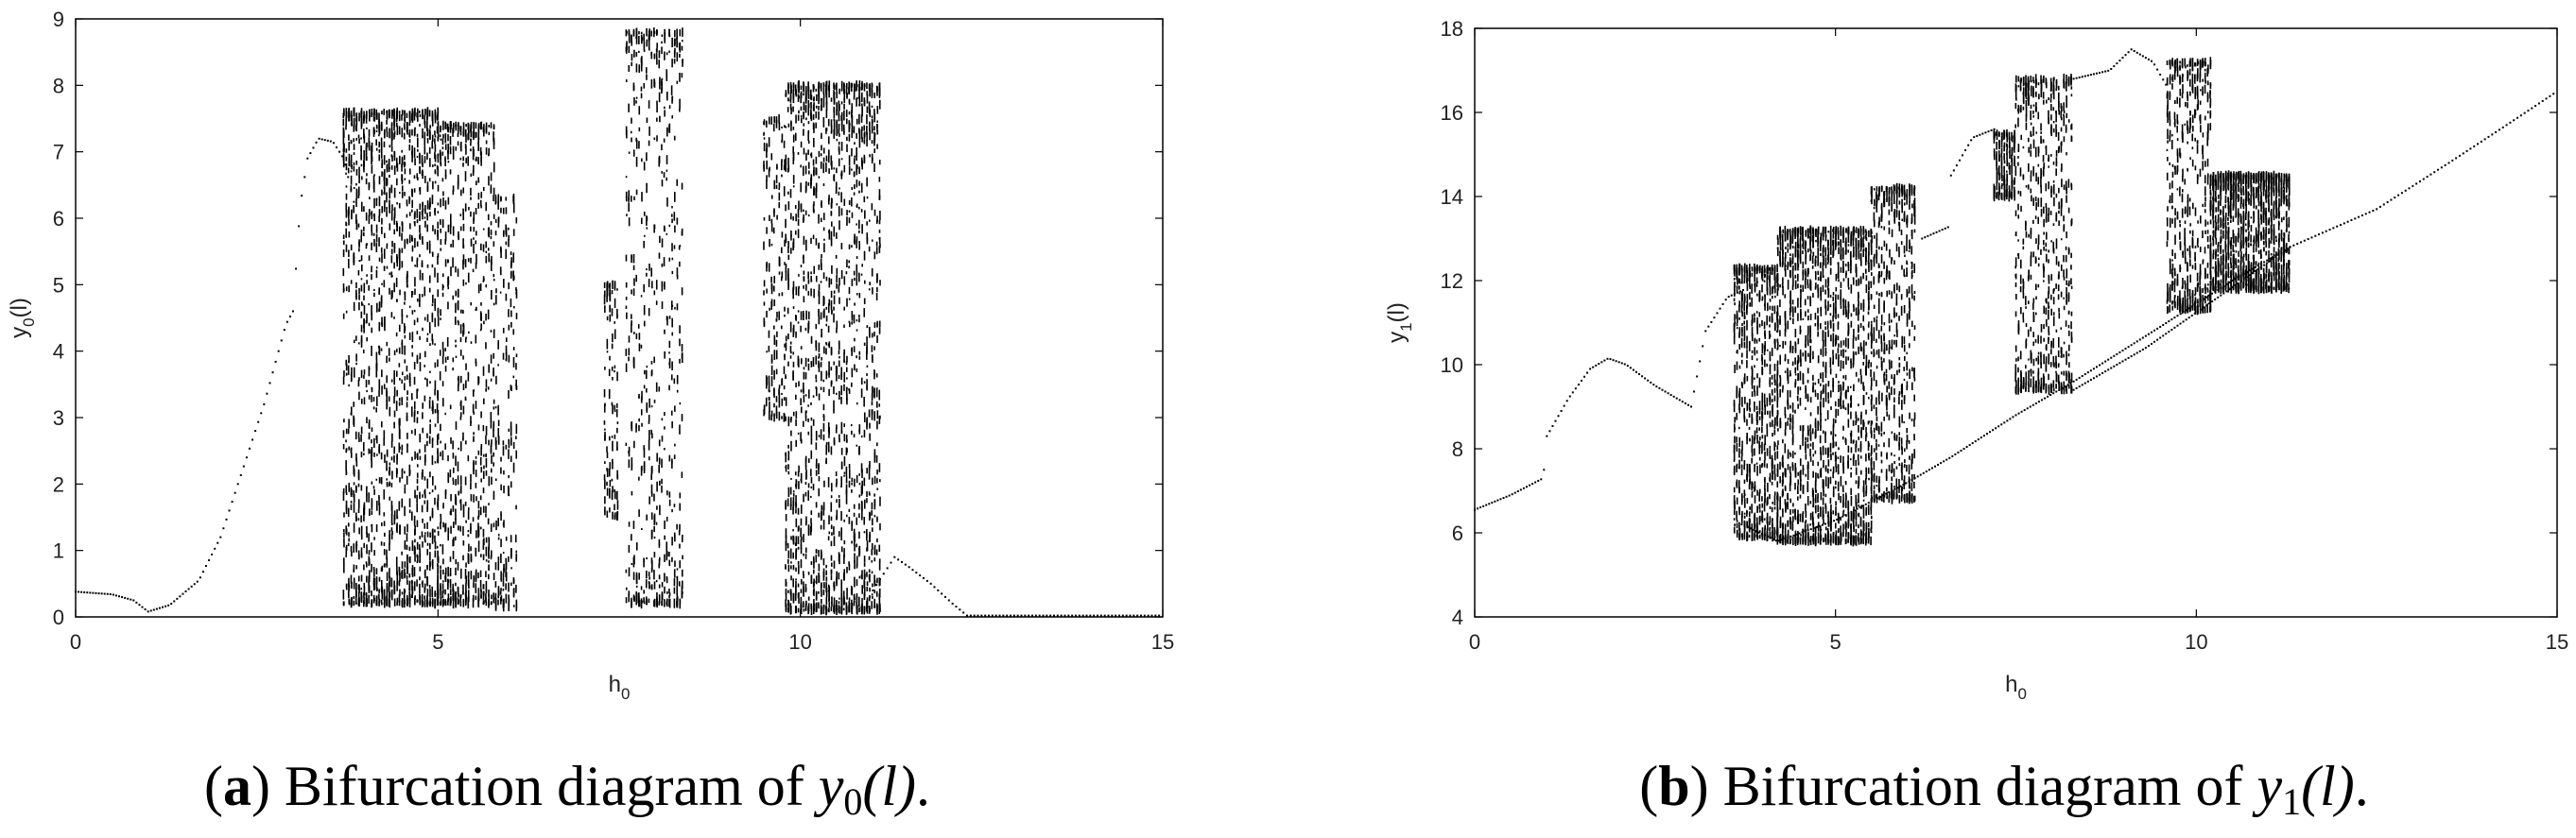 Image resolution: width=2576 pixels, height=838 pixels. I want to click on data-point-a-1954, so click(451, 572).